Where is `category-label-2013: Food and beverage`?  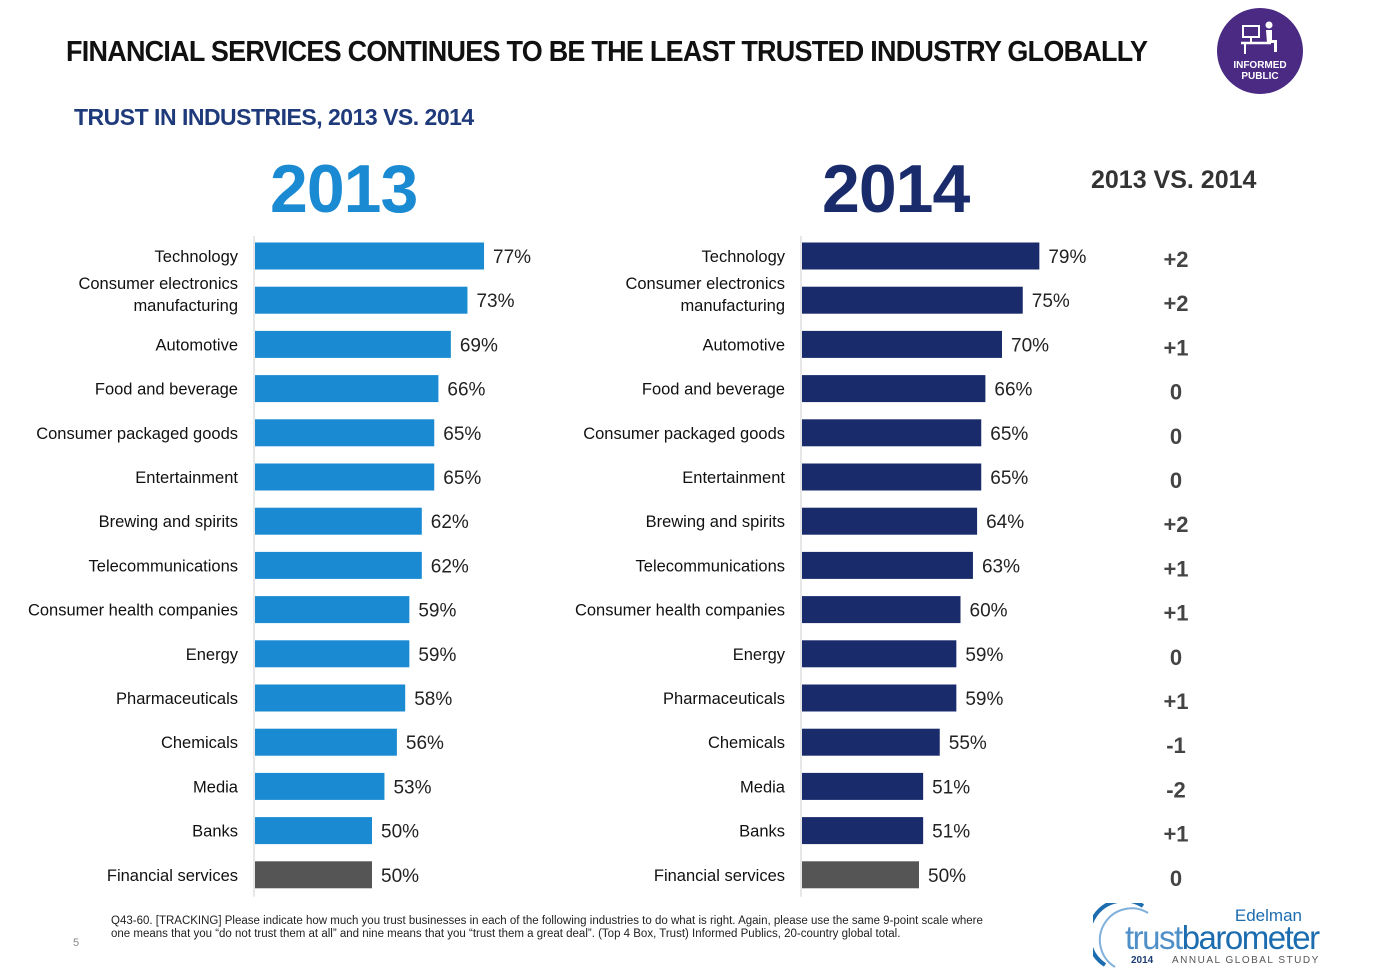
category-label-2013: Food and beverage is located at coordinates (166, 390).